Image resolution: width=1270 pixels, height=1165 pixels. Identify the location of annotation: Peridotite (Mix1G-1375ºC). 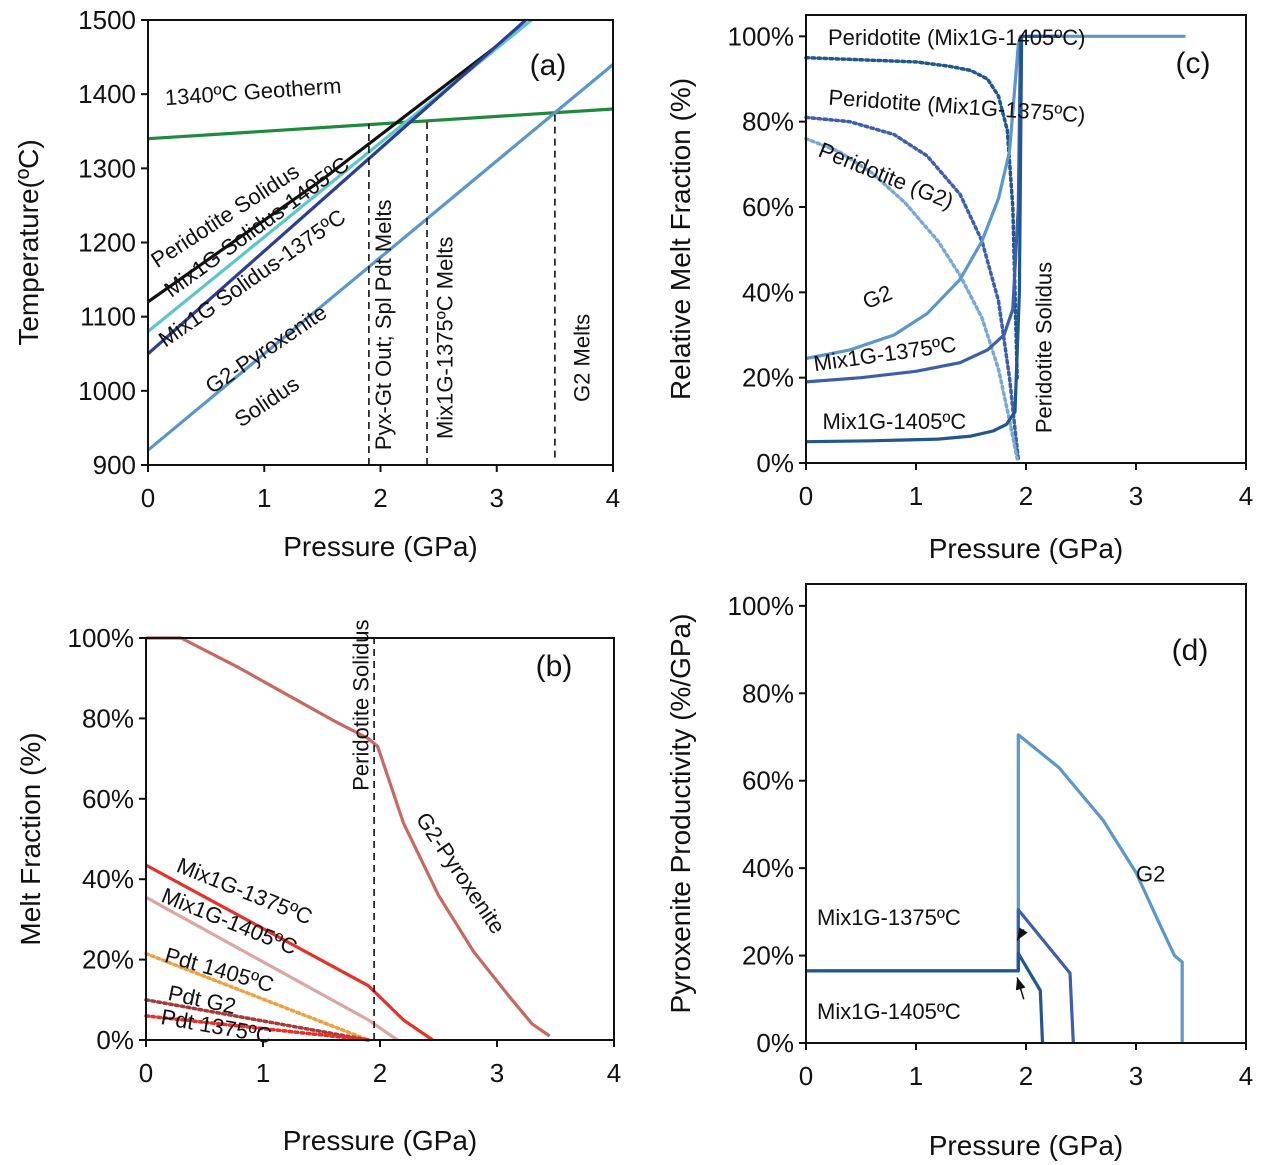
(957, 106).